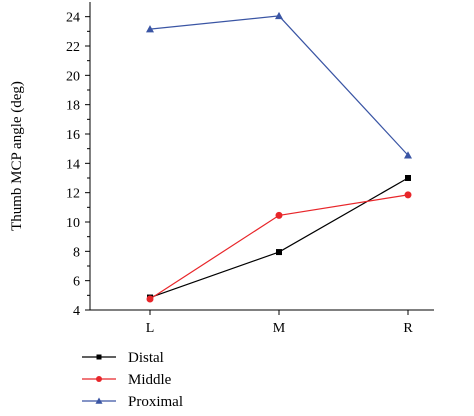 The height and width of the screenshot is (416, 474). I want to click on legend: Distal Middle Proximal, so click(132, 380).